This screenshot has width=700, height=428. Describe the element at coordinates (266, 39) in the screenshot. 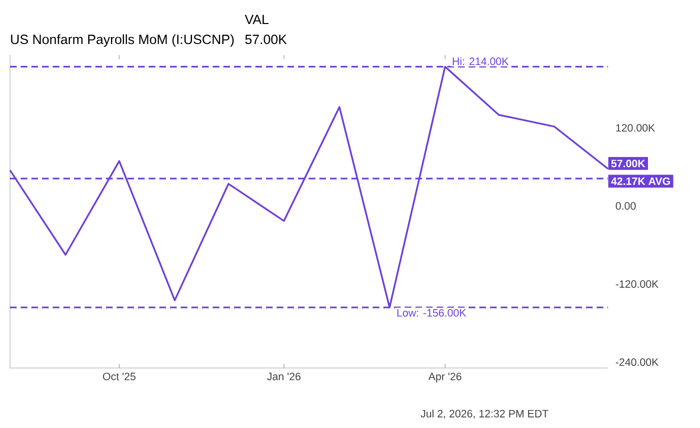

I see `text: 57.00K` at that location.